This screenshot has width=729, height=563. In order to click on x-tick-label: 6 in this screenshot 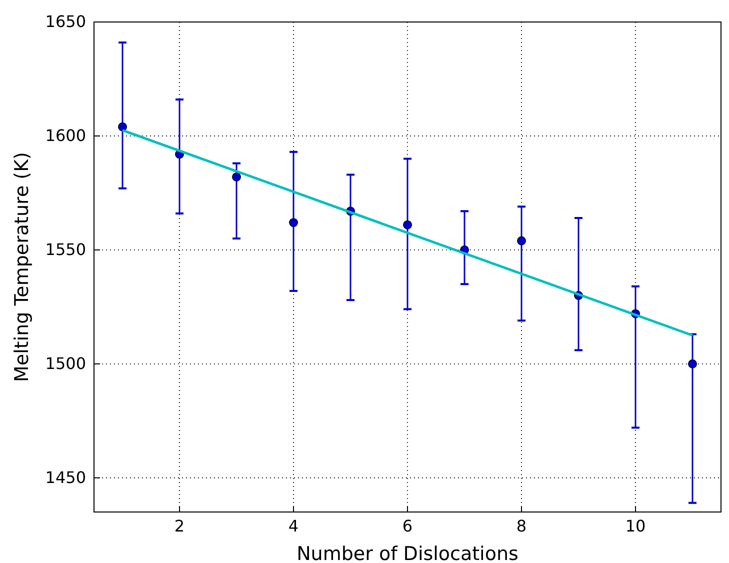, I will do `click(407, 526)`.